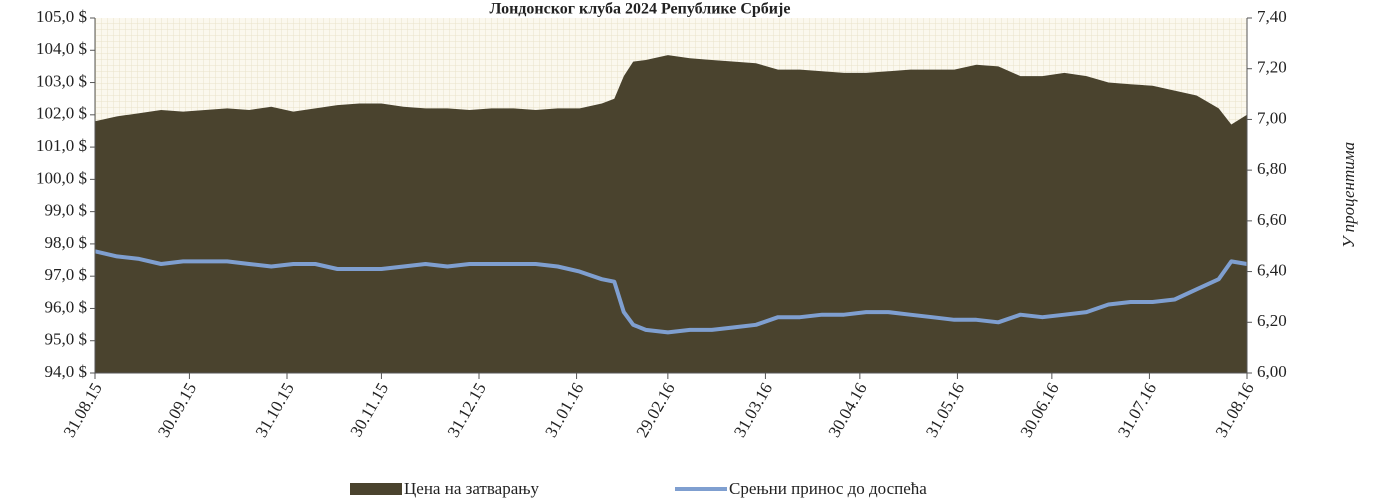 This screenshot has height=504, width=1373. What do you see at coordinates (61, 113) in the screenshot?
I see `y-tick-label: 102,0 $` at bounding box center [61, 113].